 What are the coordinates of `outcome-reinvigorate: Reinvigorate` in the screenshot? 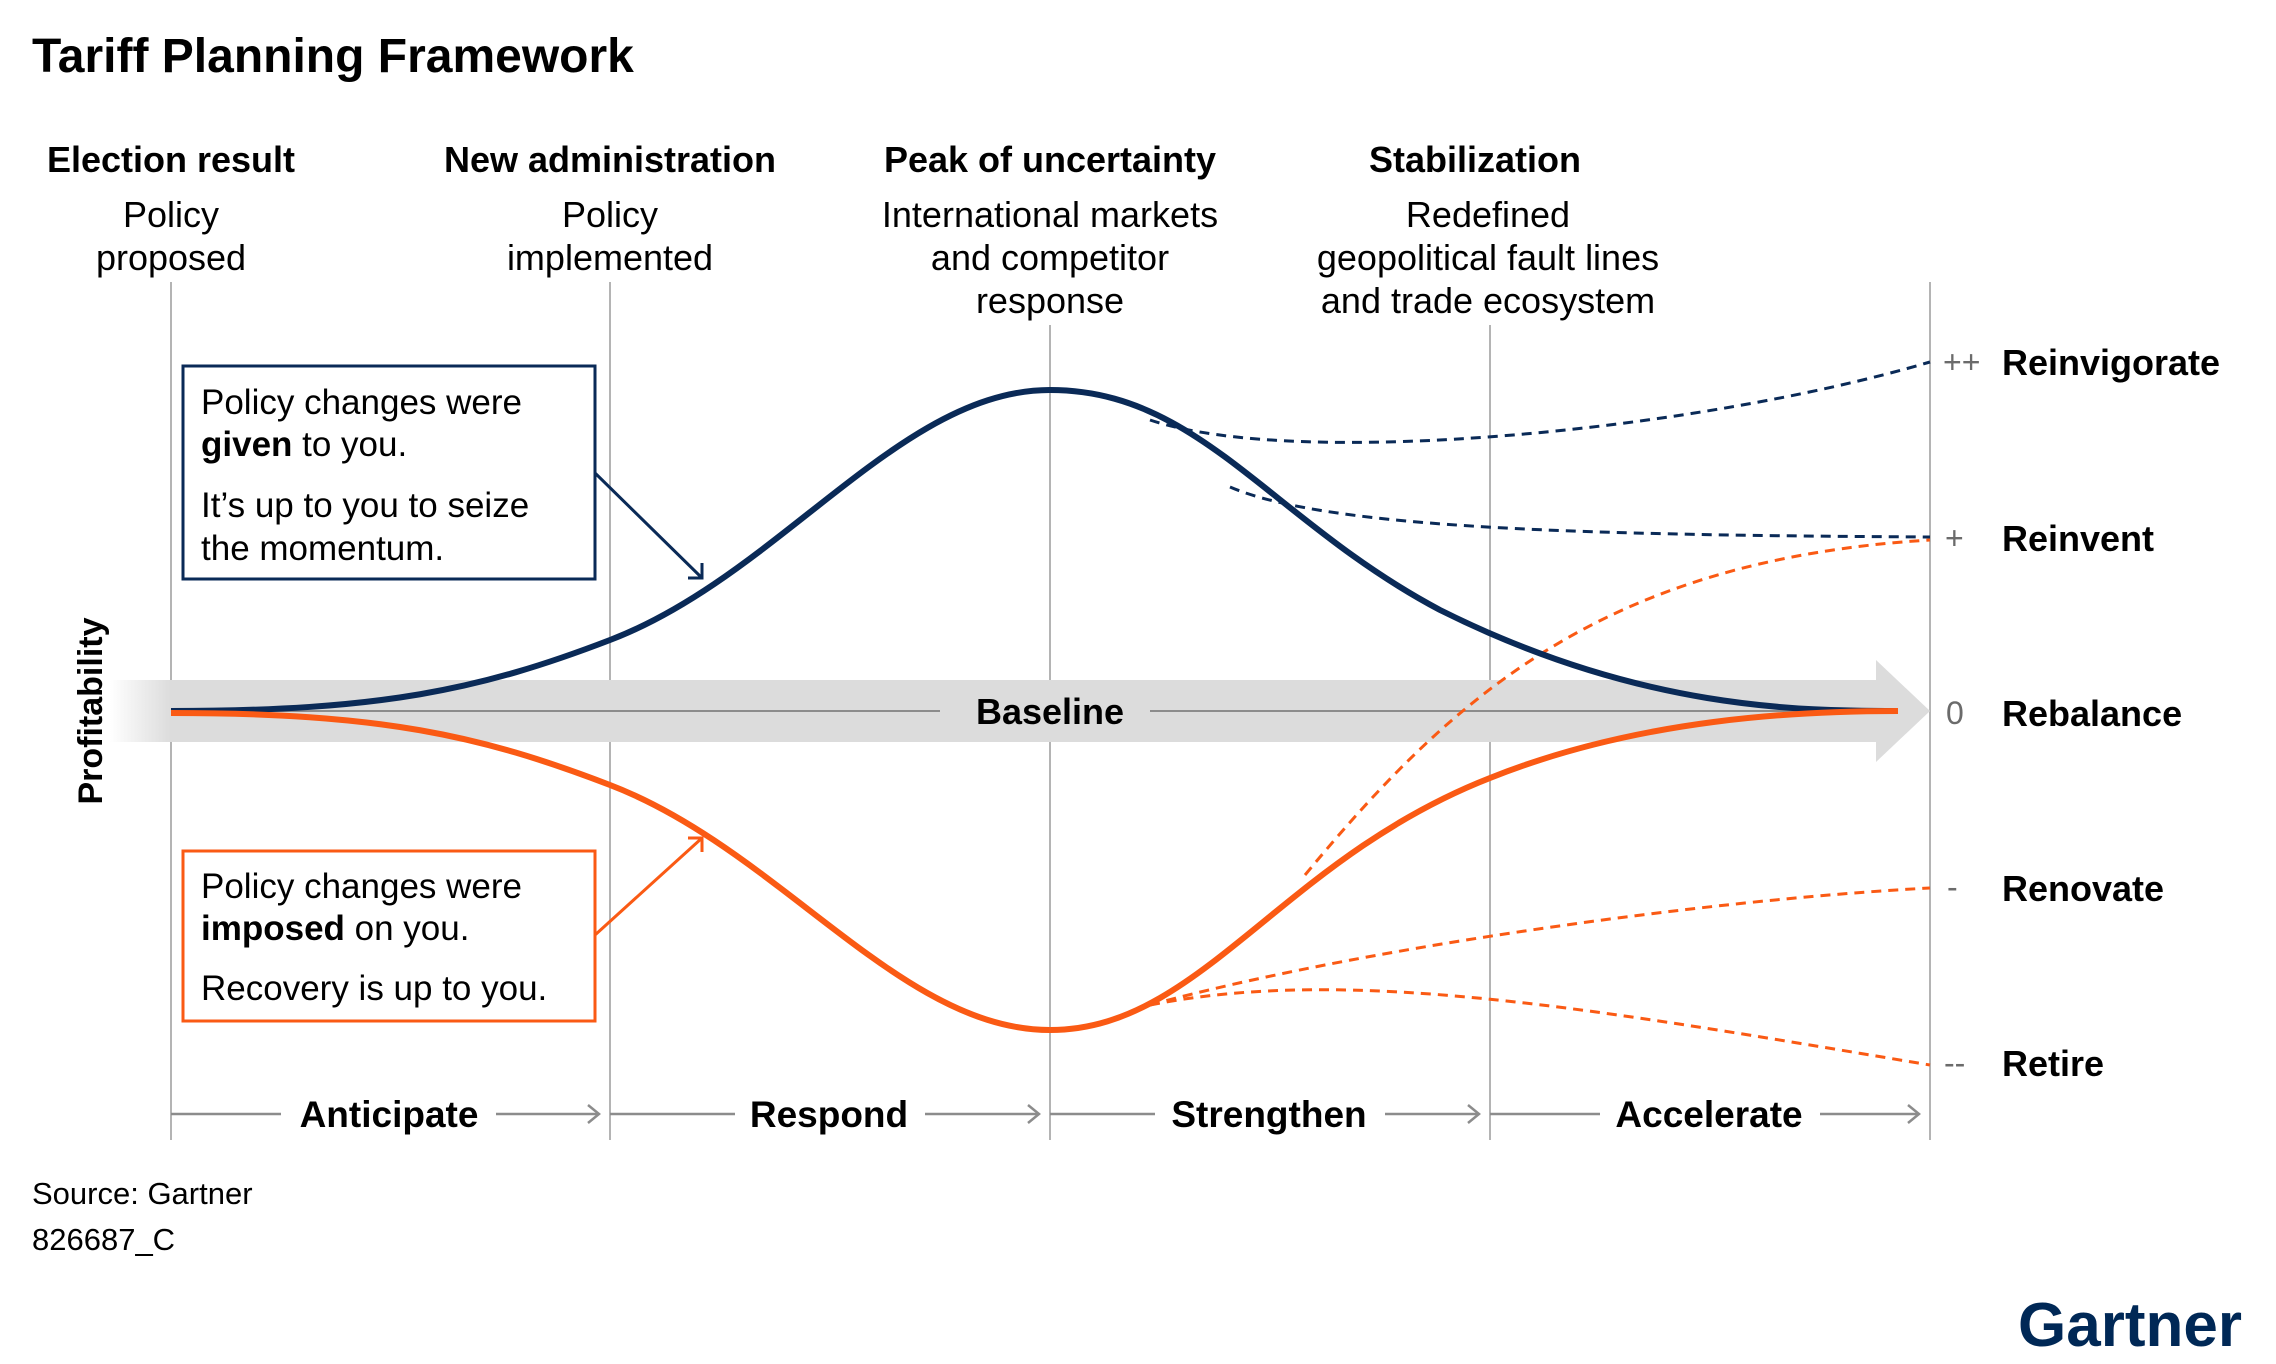 It's located at (2111, 362).